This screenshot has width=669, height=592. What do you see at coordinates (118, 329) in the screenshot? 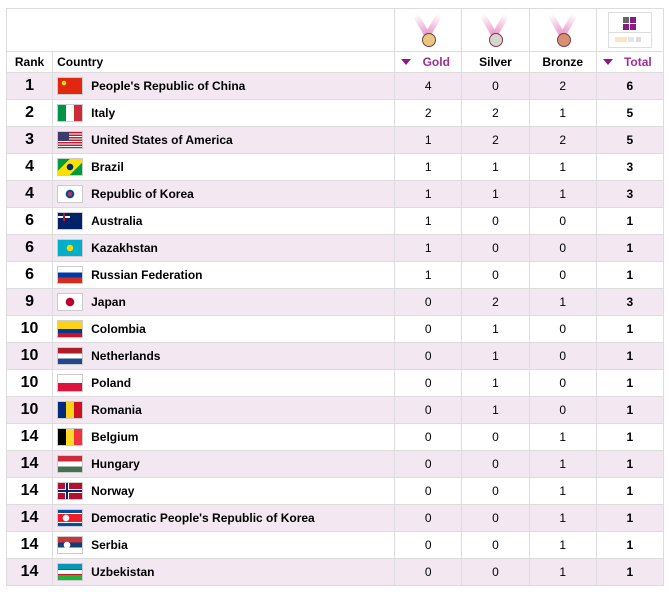
I see `country-name: Colombia` at bounding box center [118, 329].